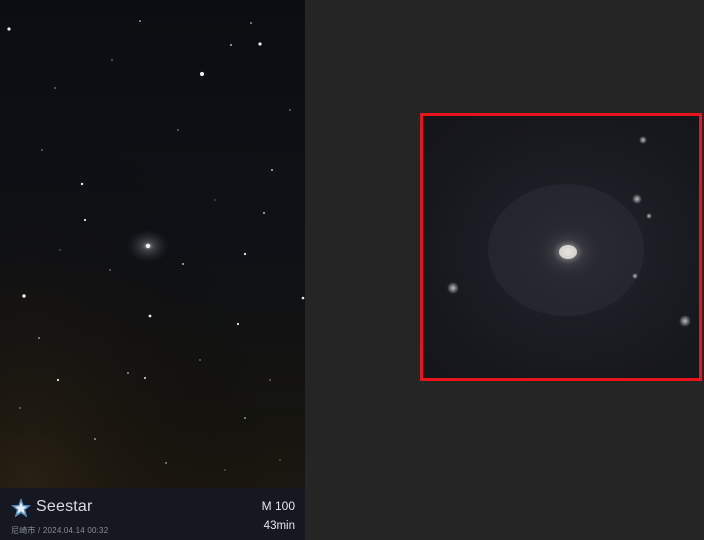 Image resolution: width=704 pixels, height=540 pixels. Describe the element at coordinates (60, 530) in the screenshot. I see `location-datetime: 尼崎市 / 2024.04.14 00:32` at that location.